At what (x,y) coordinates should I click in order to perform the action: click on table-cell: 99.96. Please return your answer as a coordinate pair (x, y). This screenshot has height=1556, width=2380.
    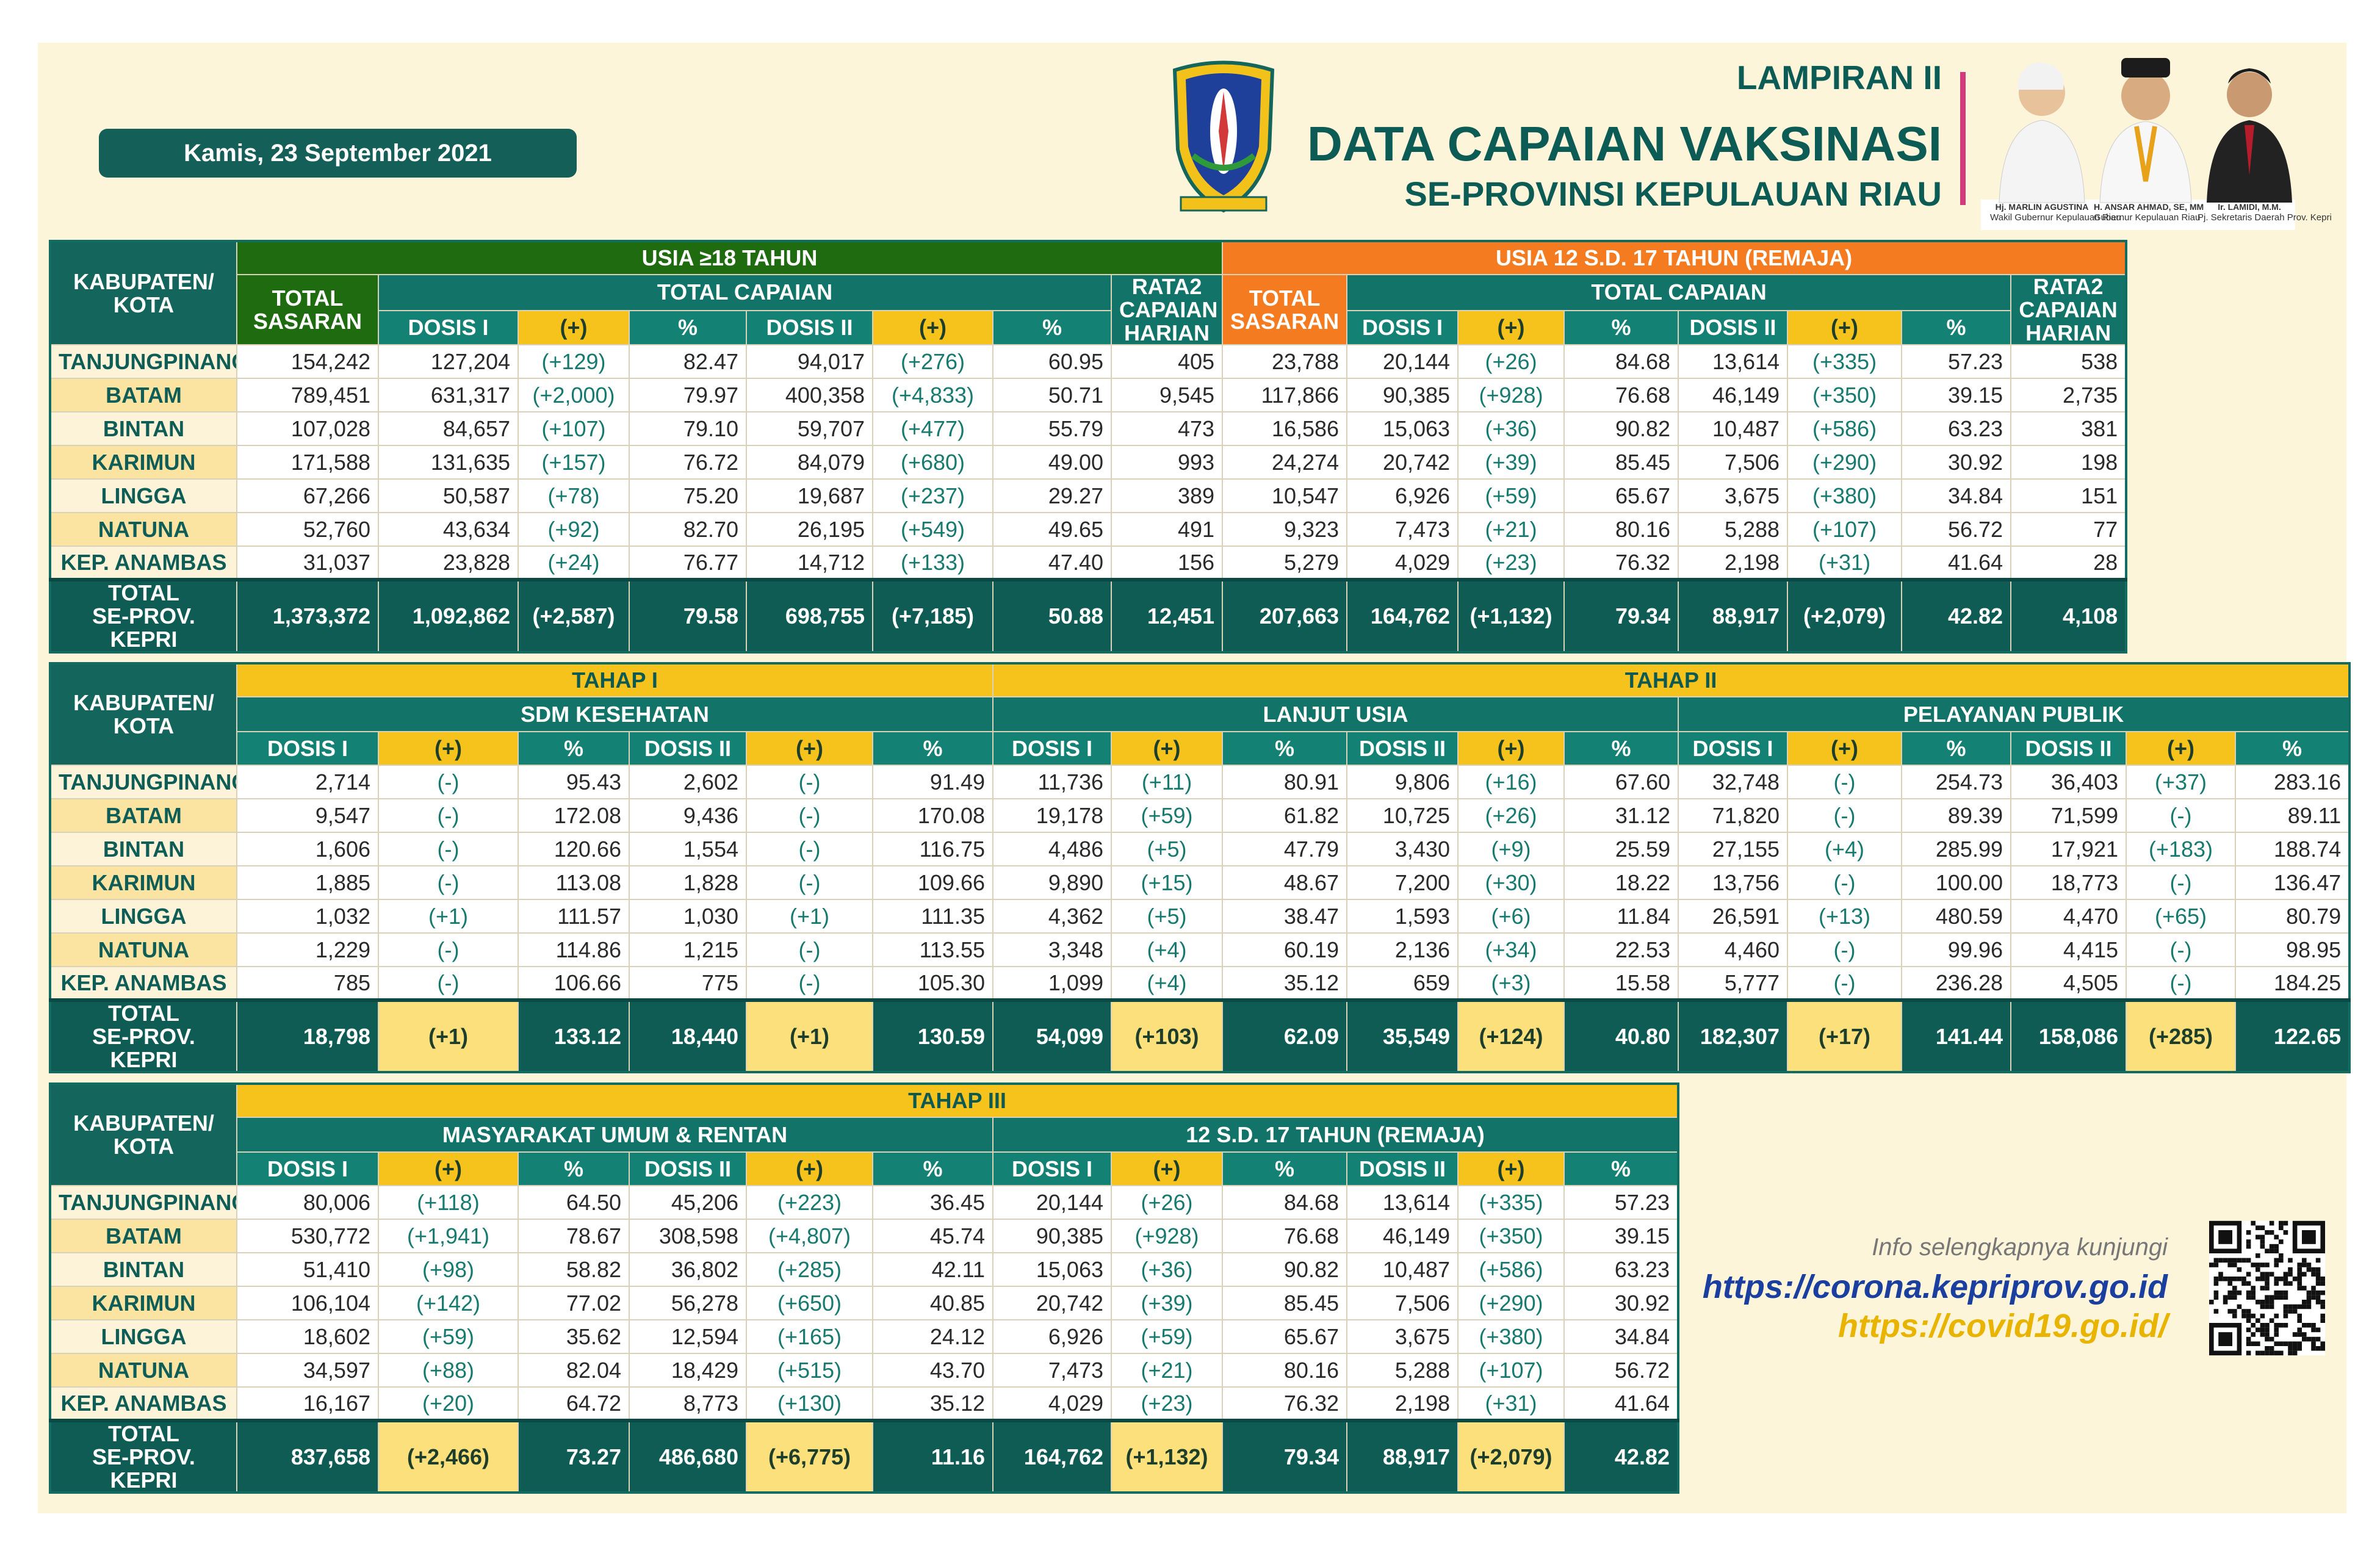
    Looking at the image, I should click on (1956, 950).